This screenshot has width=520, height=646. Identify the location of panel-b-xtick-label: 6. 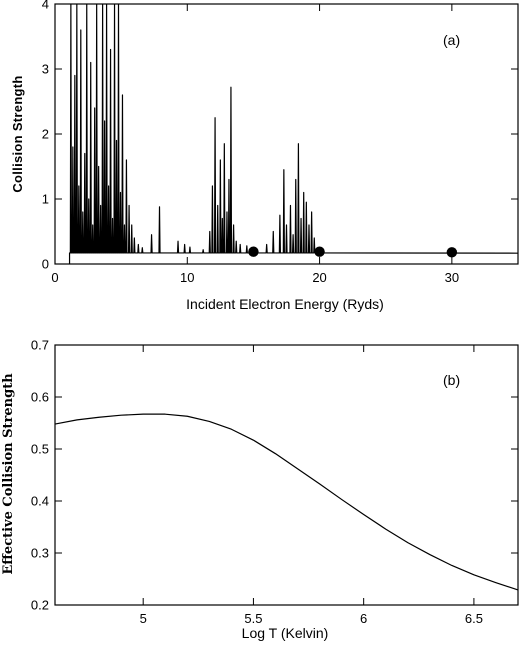
(363, 618).